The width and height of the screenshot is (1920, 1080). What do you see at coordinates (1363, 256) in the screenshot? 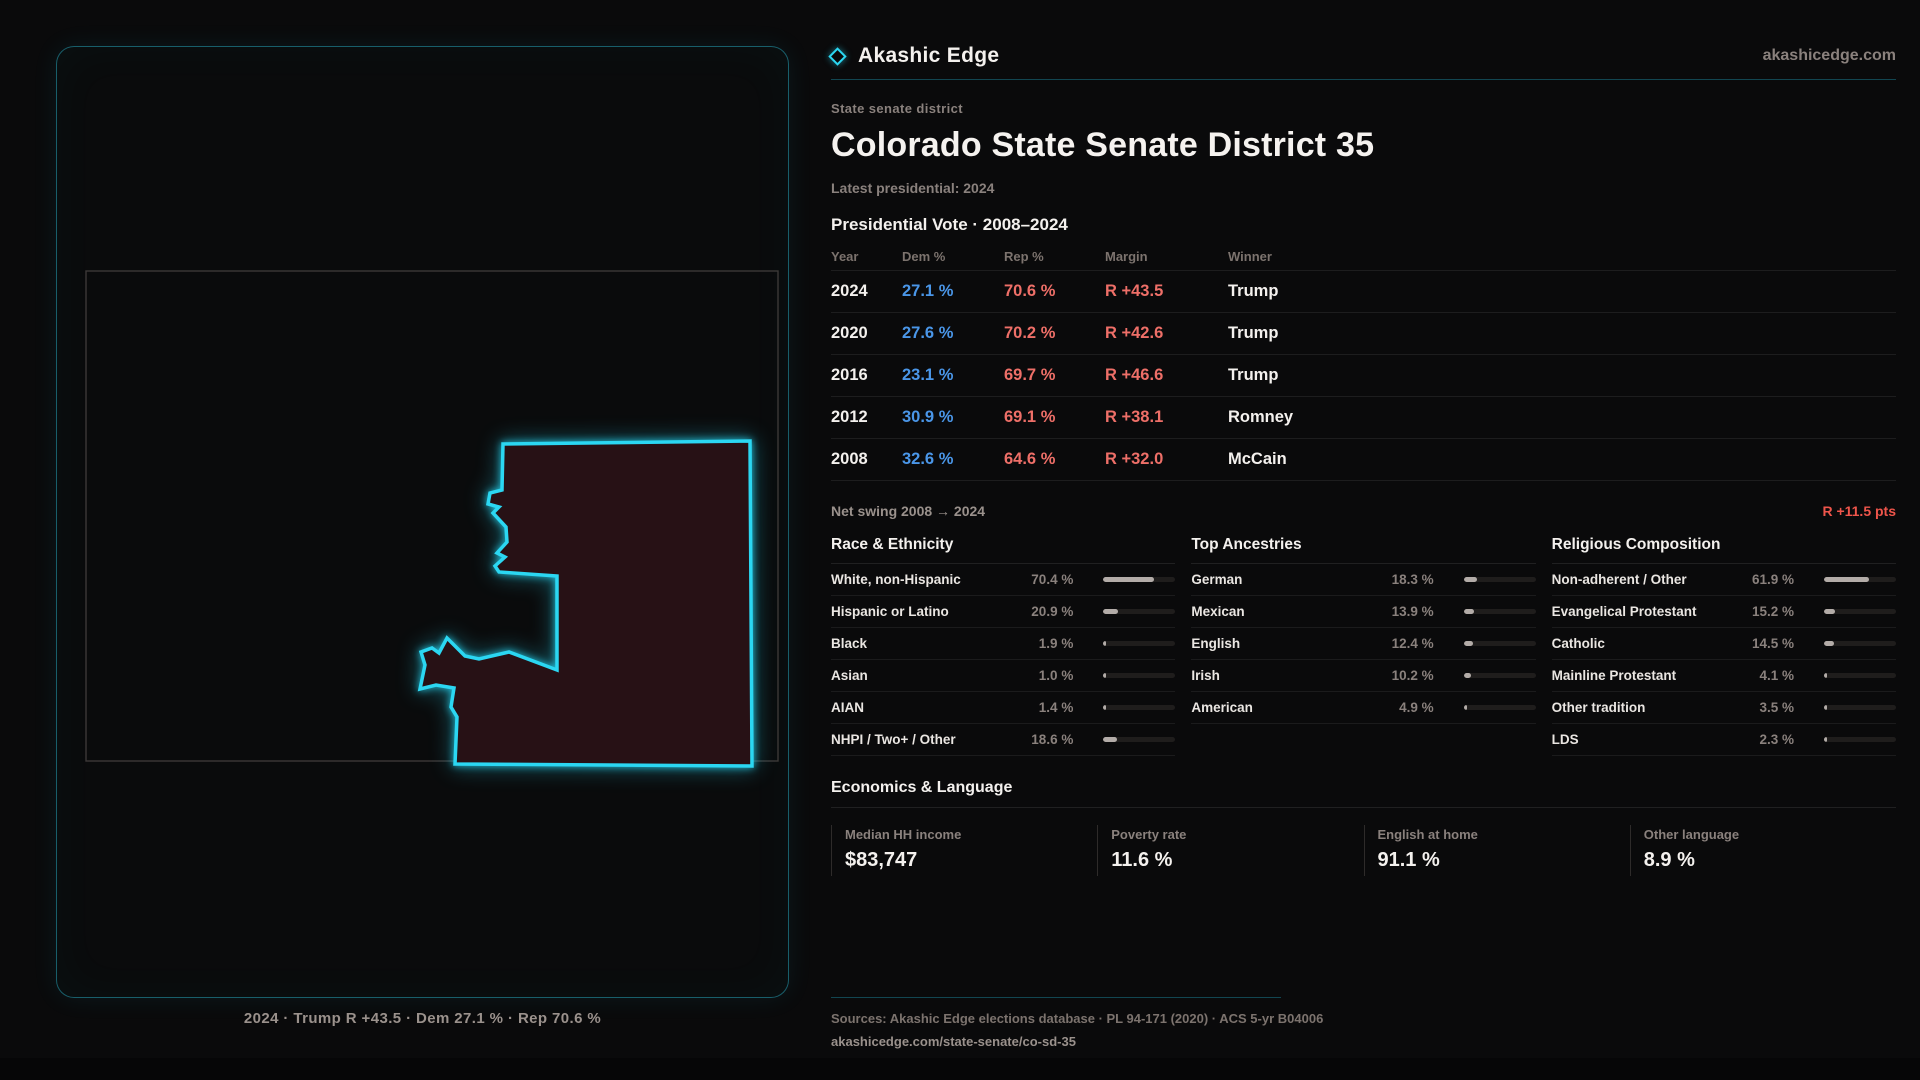
I see `vote-table-header-row: Year Dem % Rep % Margin Winner` at bounding box center [1363, 256].